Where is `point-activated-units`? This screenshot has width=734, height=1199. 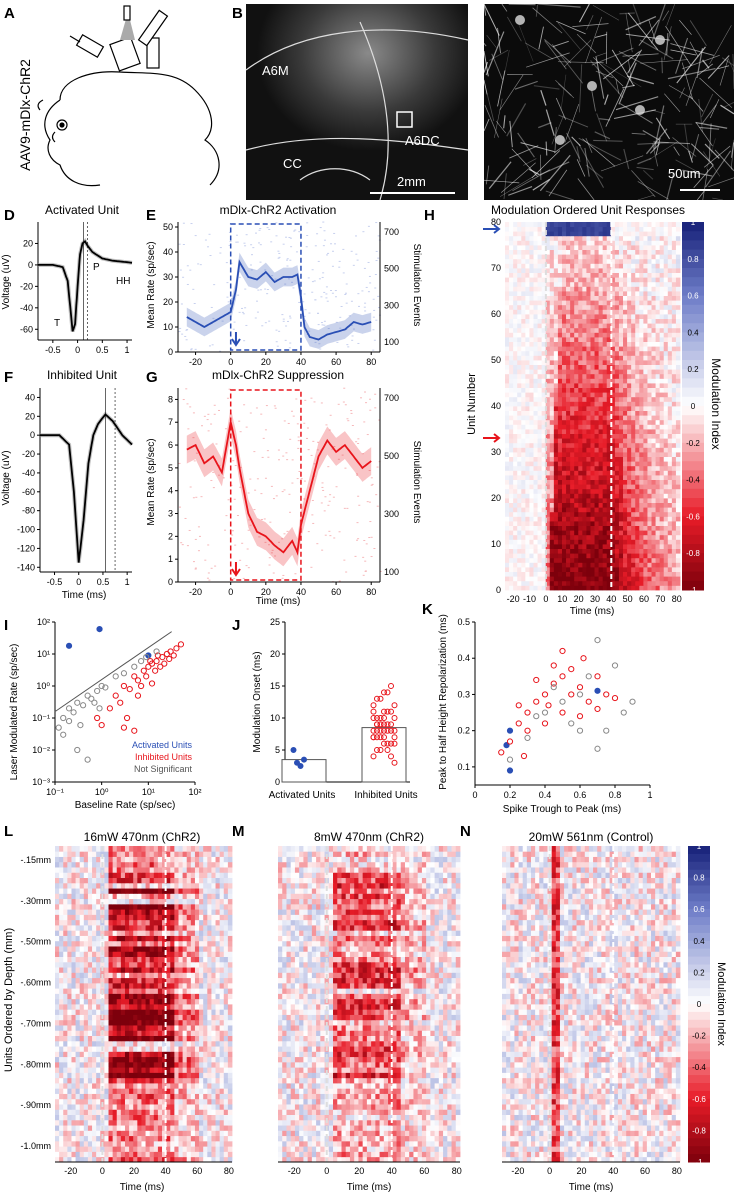 point-activated-units is located at coordinates (510, 770).